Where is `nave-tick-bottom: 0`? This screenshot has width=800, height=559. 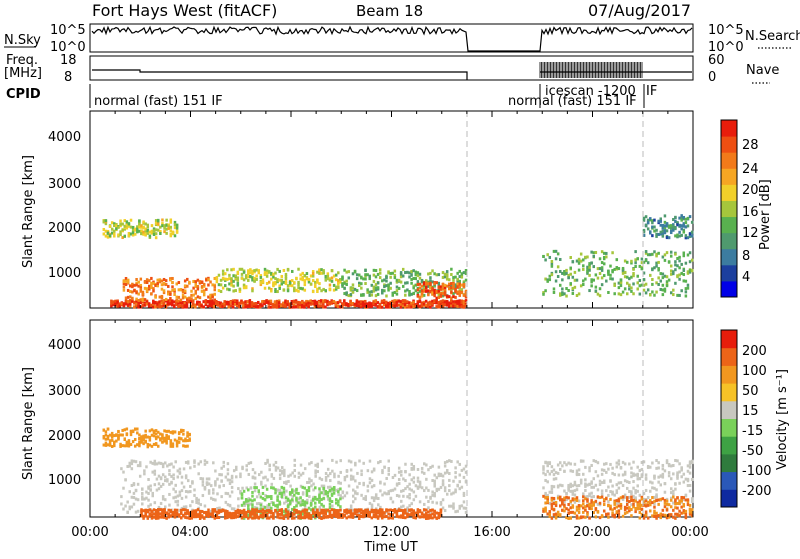
nave-tick-bottom: 0 is located at coordinates (712, 77).